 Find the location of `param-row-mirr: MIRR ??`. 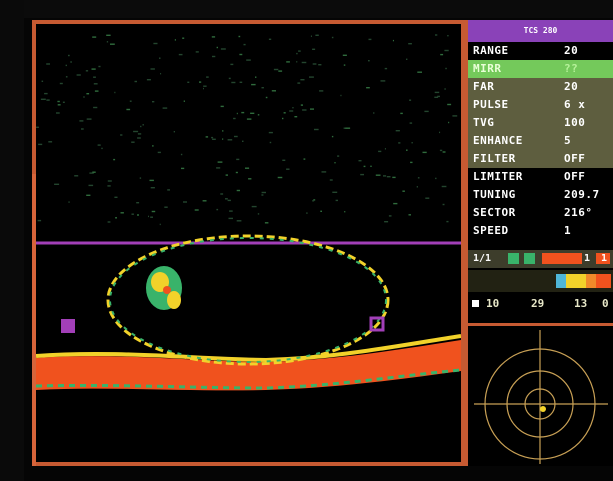

param-row-mirr: MIRR ?? is located at coordinates (540, 69).